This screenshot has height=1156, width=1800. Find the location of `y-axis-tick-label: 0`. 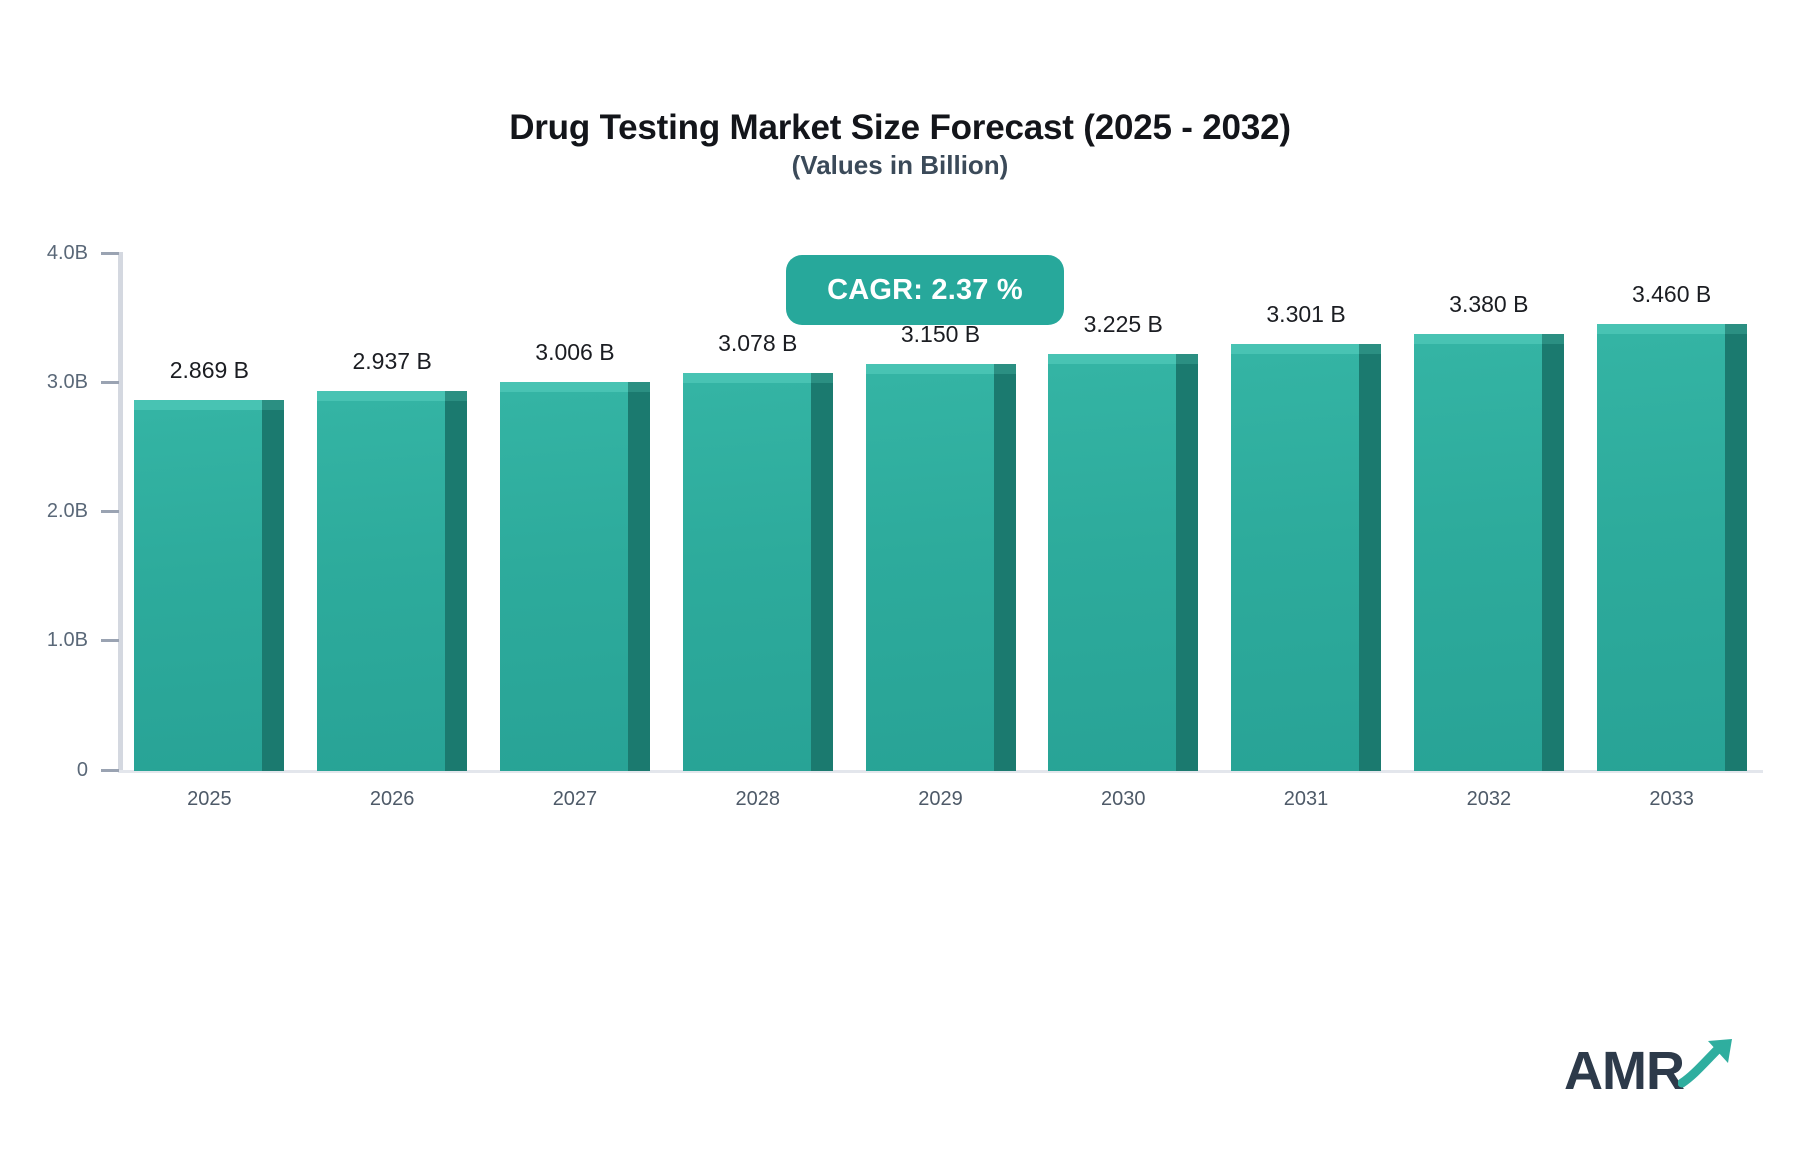

y-axis-tick-label: 0 is located at coordinates (82, 769).